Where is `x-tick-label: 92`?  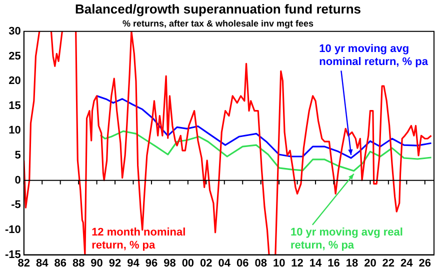
x-tick-label: 92 is located at coordinates (115, 263).